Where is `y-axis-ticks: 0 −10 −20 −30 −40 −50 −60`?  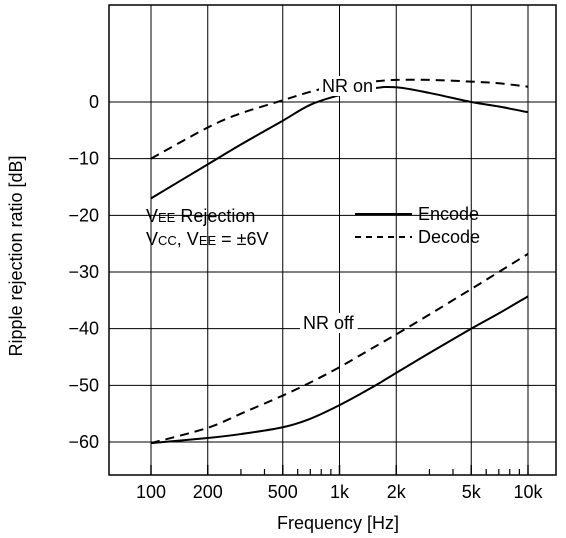 y-axis-ticks: 0 −10 −20 −30 −40 −50 −60 is located at coordinates (83, 272).